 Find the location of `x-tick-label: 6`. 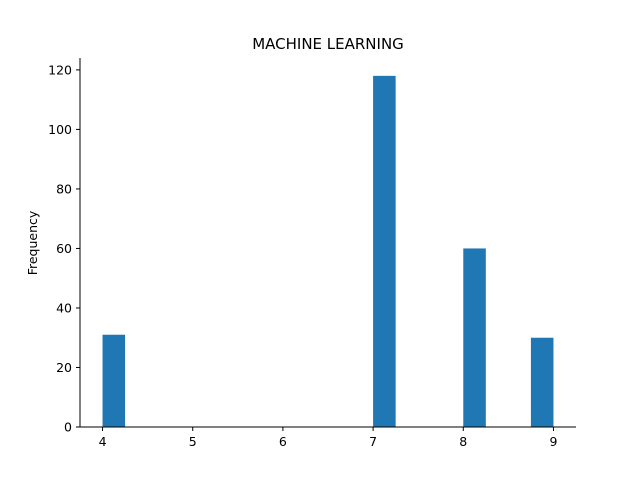

x-tick-label: 6 is located at coordinates (283, 441).